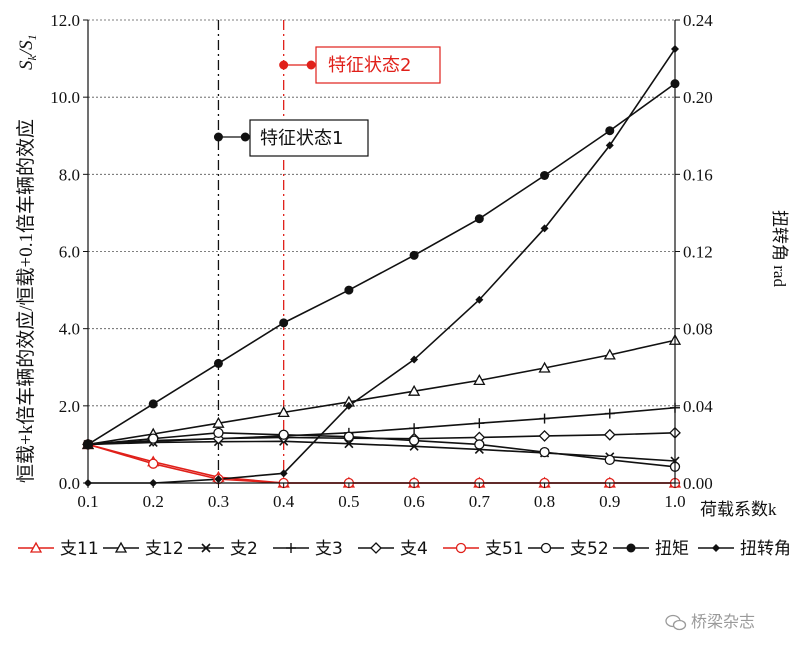  Describe the element at coordinates (698, 174) in the screenshot. I see `y2-tick-label: 0.16` at that location.